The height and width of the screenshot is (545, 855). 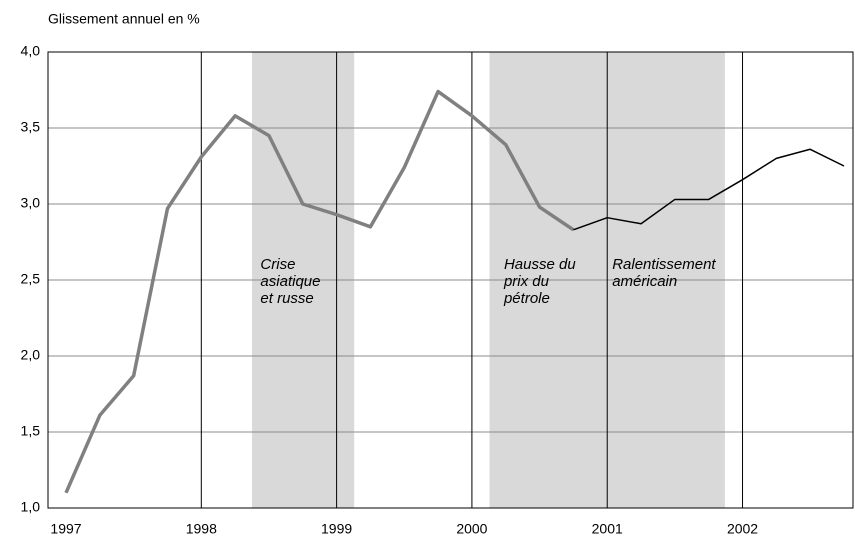 What do you see at coordinates (664, 264) in the screenshot?
I see `annotation: Ralentissement` at bounding box center [664, 264].